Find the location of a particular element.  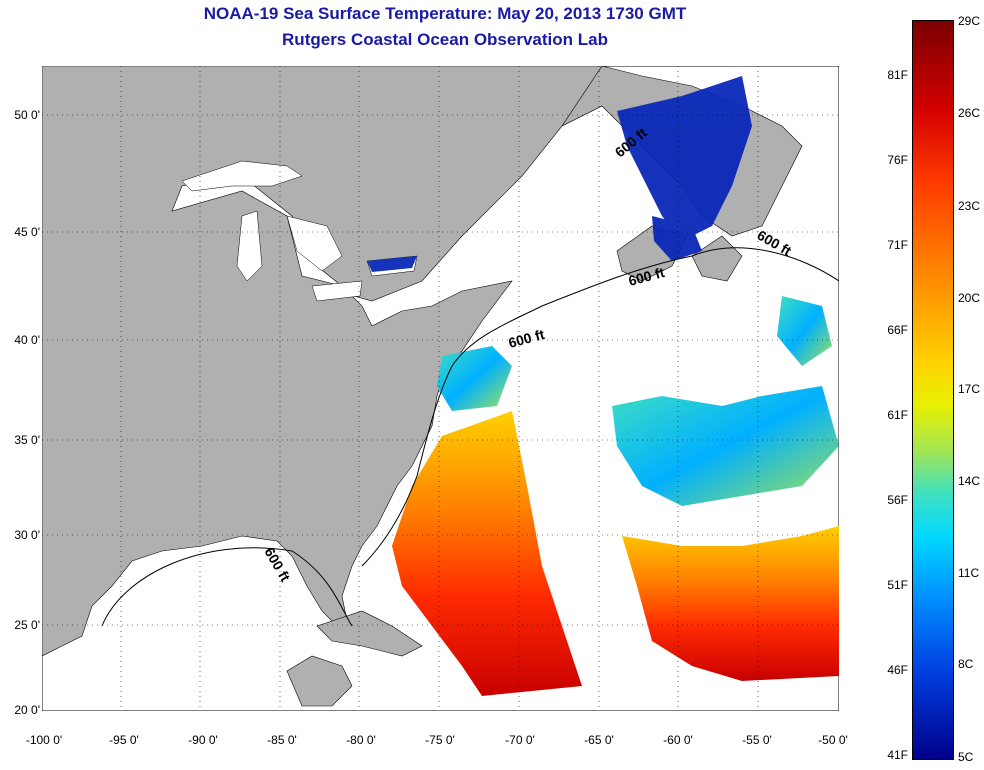

lon-label: -50 0' is located at coordinates (833, 740).